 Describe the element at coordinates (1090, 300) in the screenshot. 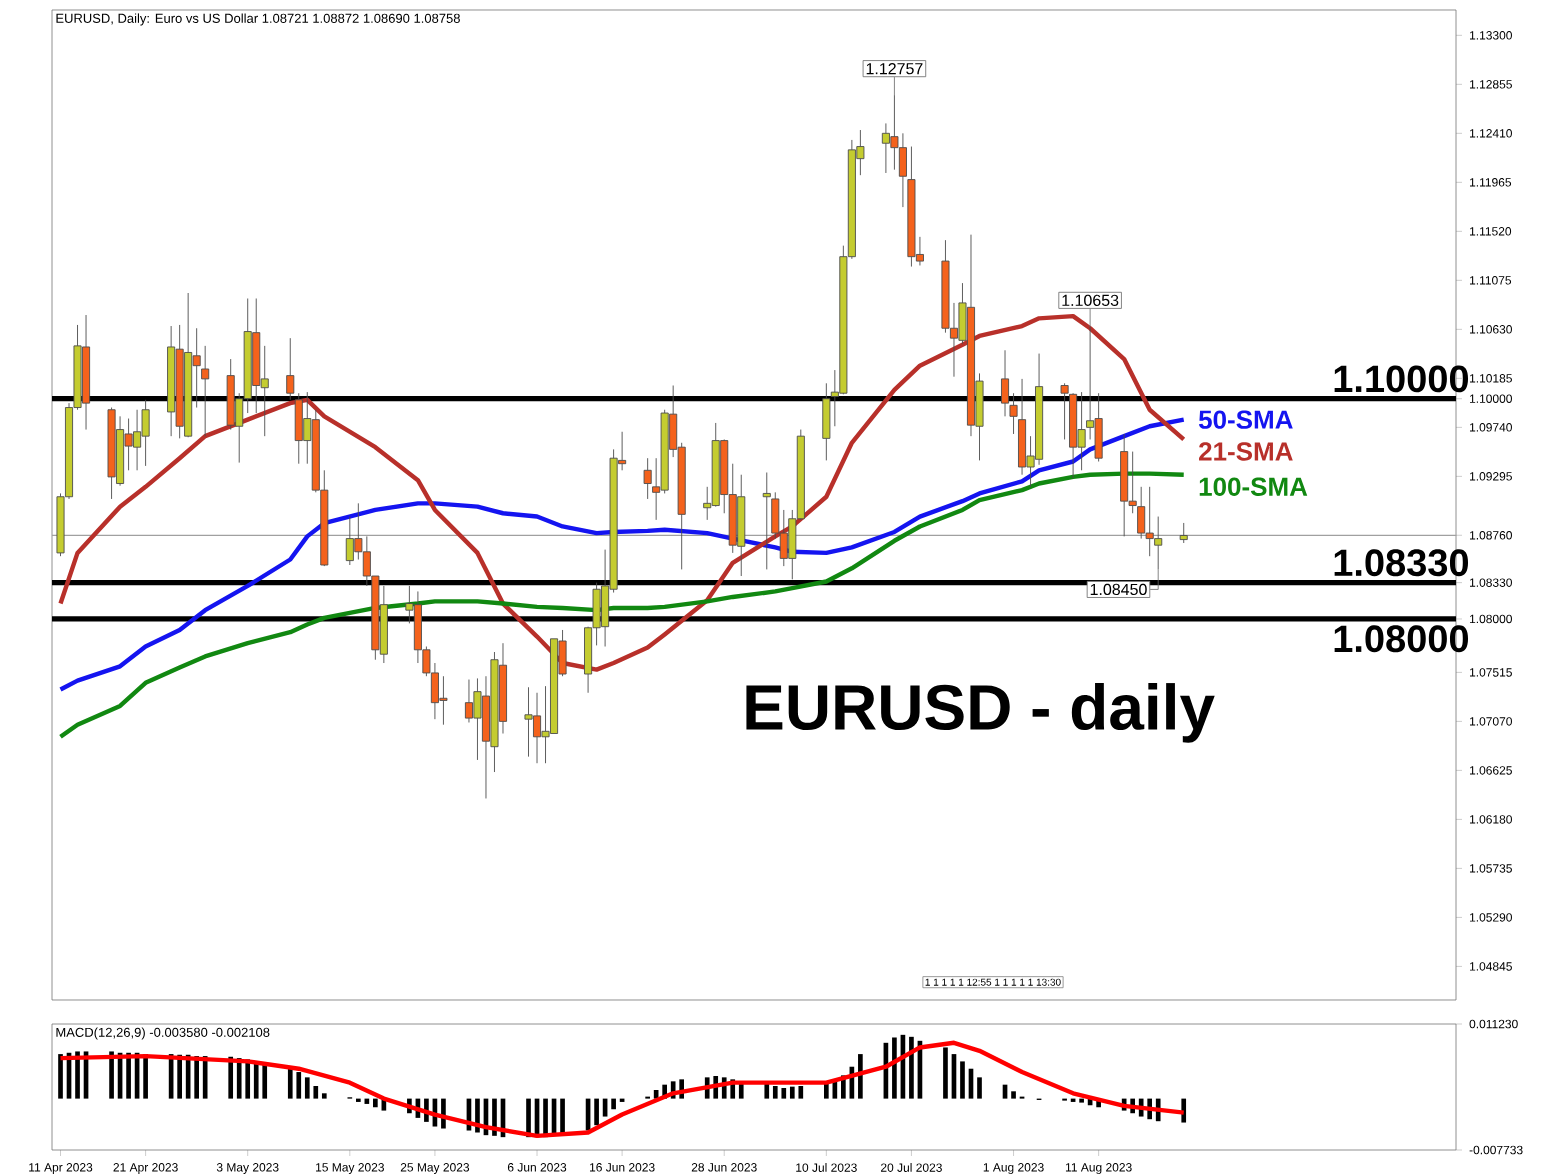

I see `annotation: 1.10653` at that location.